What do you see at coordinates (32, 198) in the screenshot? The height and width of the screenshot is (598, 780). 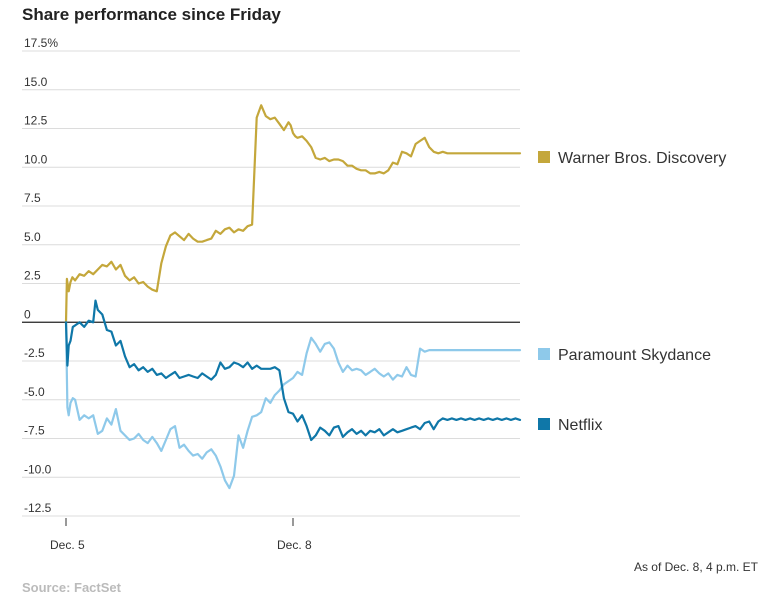 I see `y-tick-label: 7.5` at bounding box center [32, 198].